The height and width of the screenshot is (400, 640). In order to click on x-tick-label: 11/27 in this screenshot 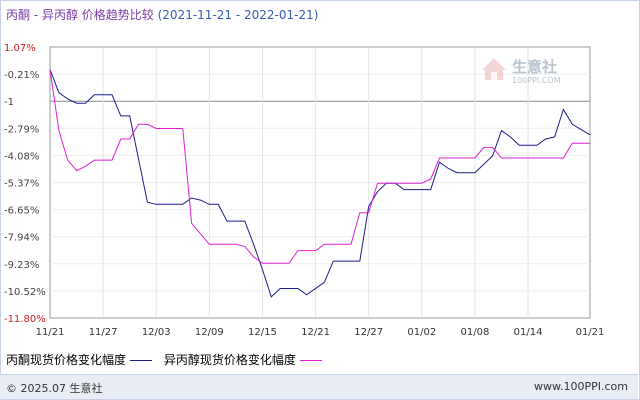, I will do `click(103, 332)`.